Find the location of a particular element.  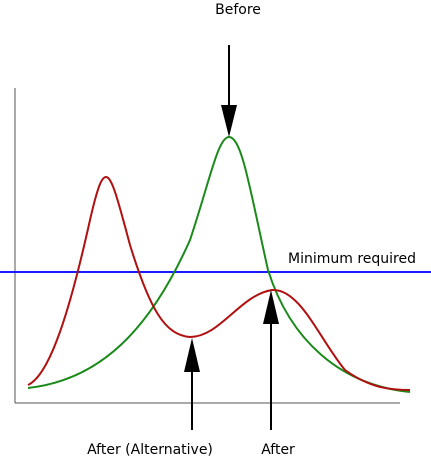

before-label: Before is located at coordinates (238, 10).